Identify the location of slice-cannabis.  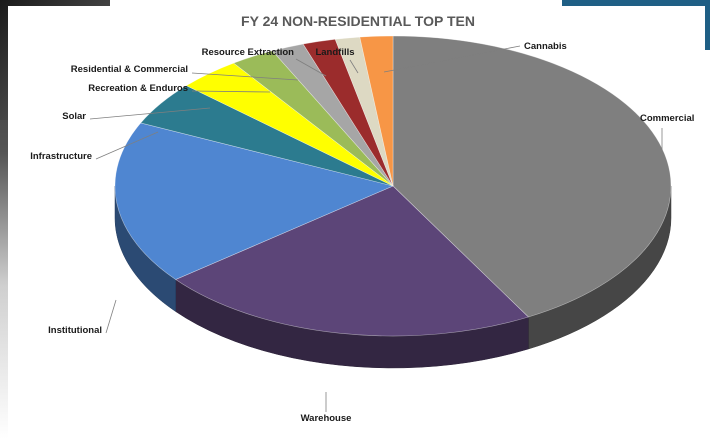
(376, 111).